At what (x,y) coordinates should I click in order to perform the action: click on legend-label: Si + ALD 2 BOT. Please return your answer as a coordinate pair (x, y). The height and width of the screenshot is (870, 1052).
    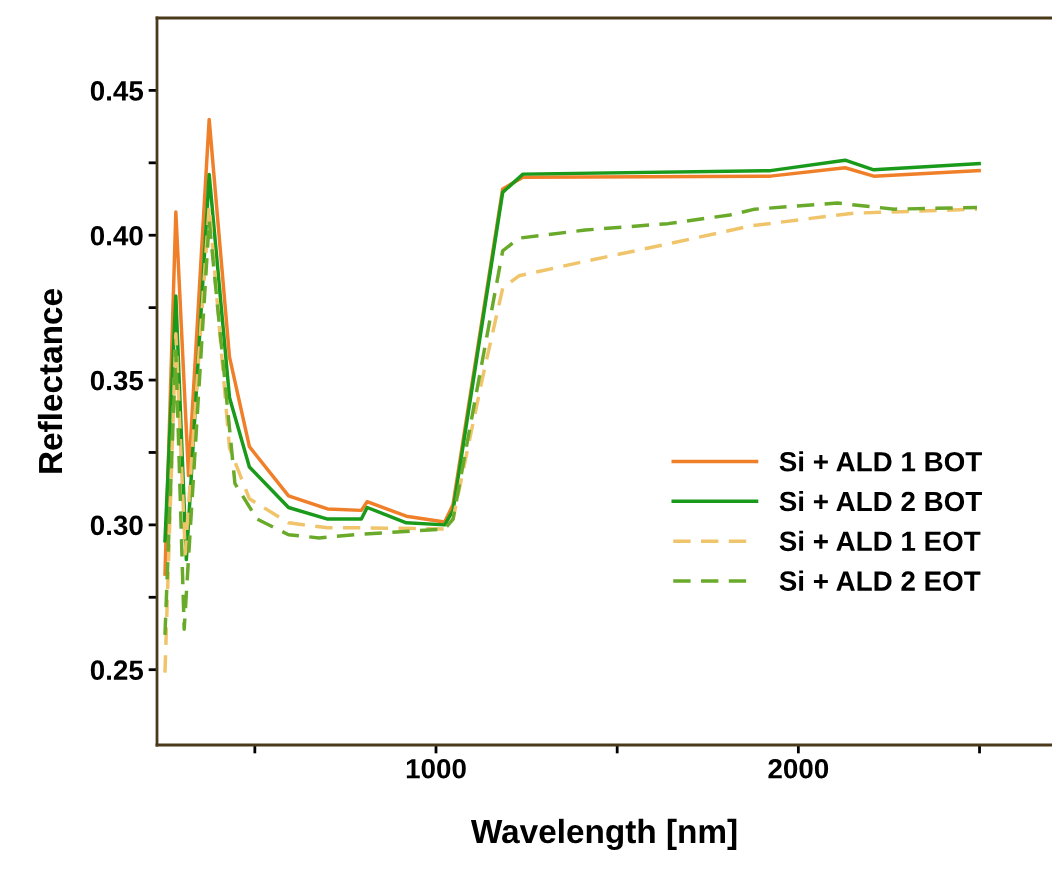
    Looking at the image, I should click on (880, 501).